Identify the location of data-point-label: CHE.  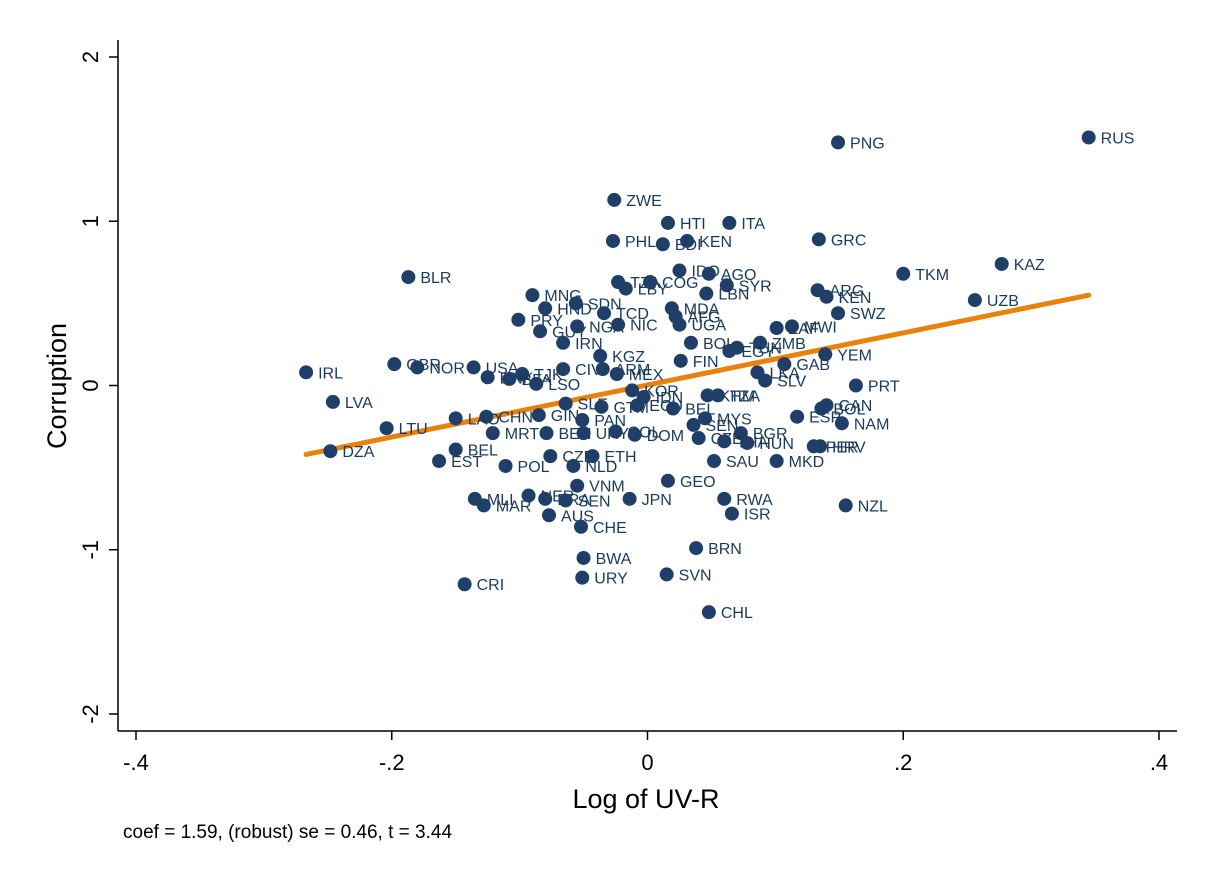
(610, 528).